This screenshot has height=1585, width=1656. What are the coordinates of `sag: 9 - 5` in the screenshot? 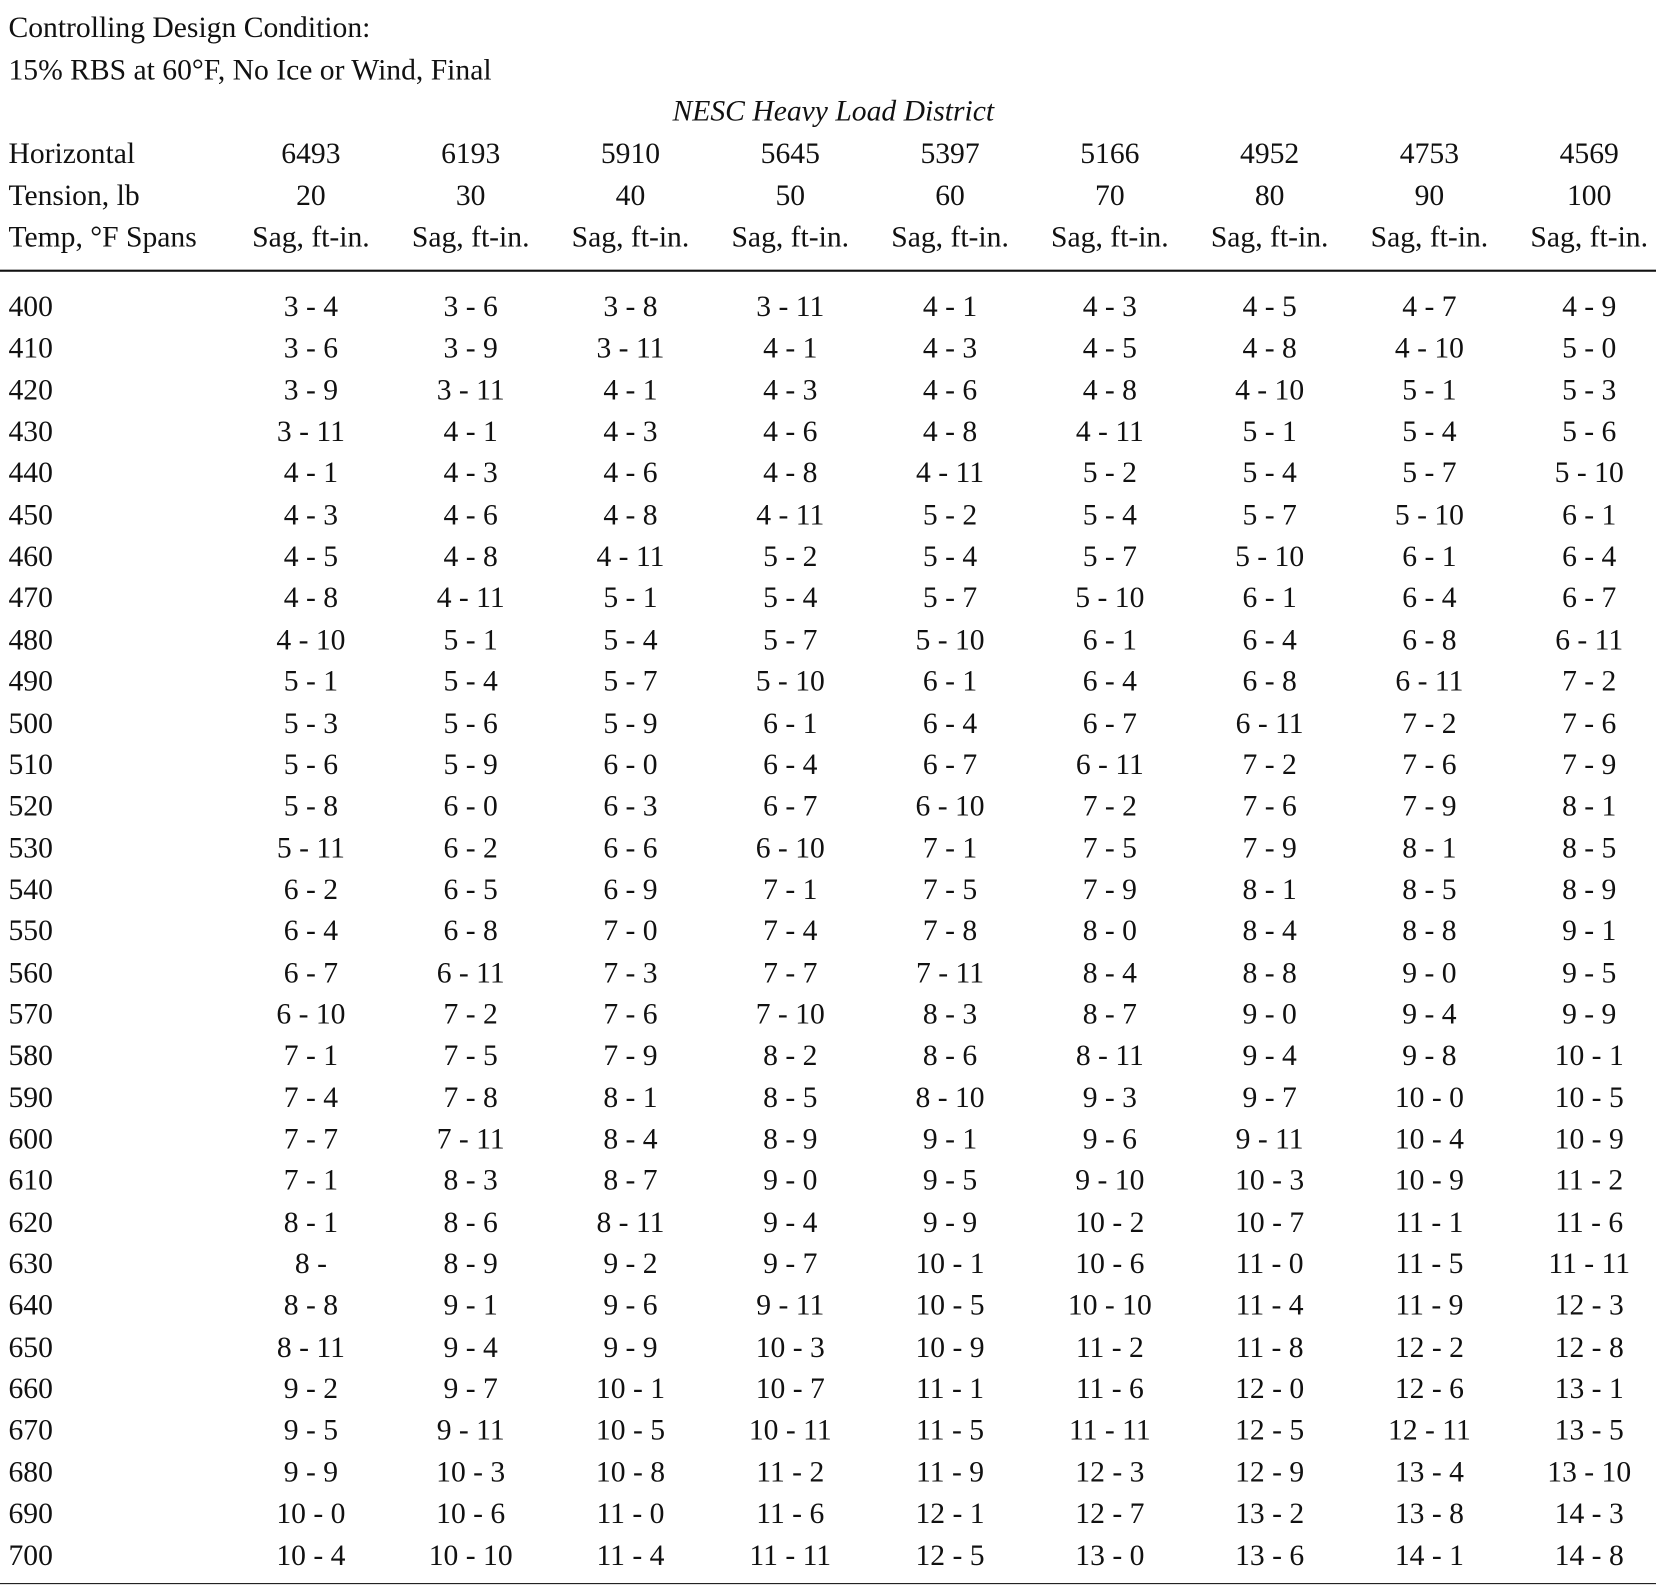 It's located at (311, 1431).